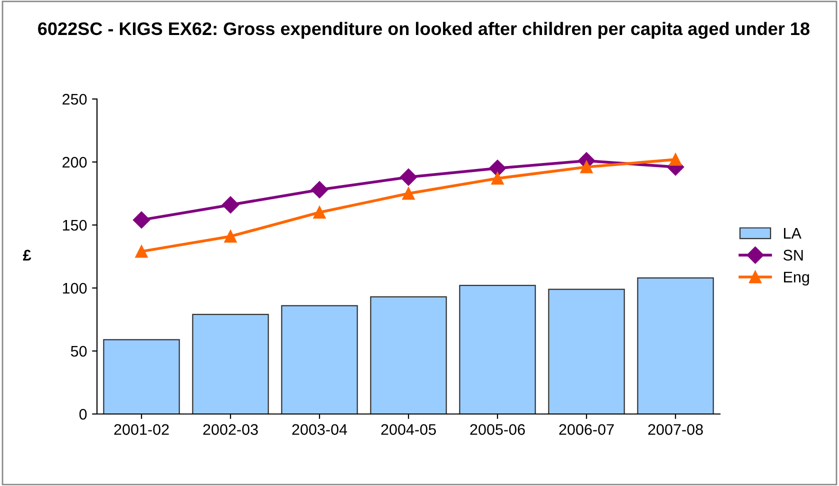  I want to click on legend-label: SN, so click(793, 255).